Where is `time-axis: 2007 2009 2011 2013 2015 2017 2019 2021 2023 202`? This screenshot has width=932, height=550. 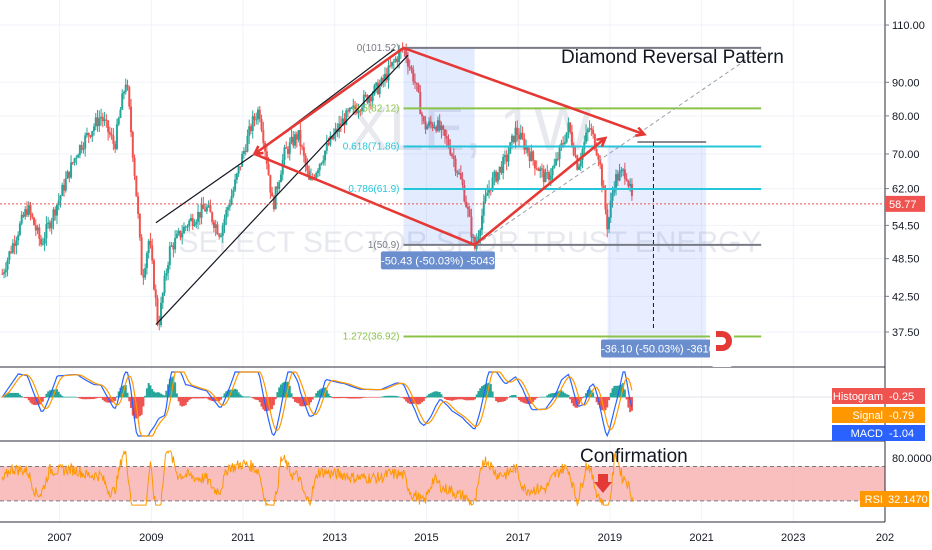
time-axis: 2007 2009 2011 2013 2015 2017 2019 2021 2023 202 is located at coordinates (470, 538).